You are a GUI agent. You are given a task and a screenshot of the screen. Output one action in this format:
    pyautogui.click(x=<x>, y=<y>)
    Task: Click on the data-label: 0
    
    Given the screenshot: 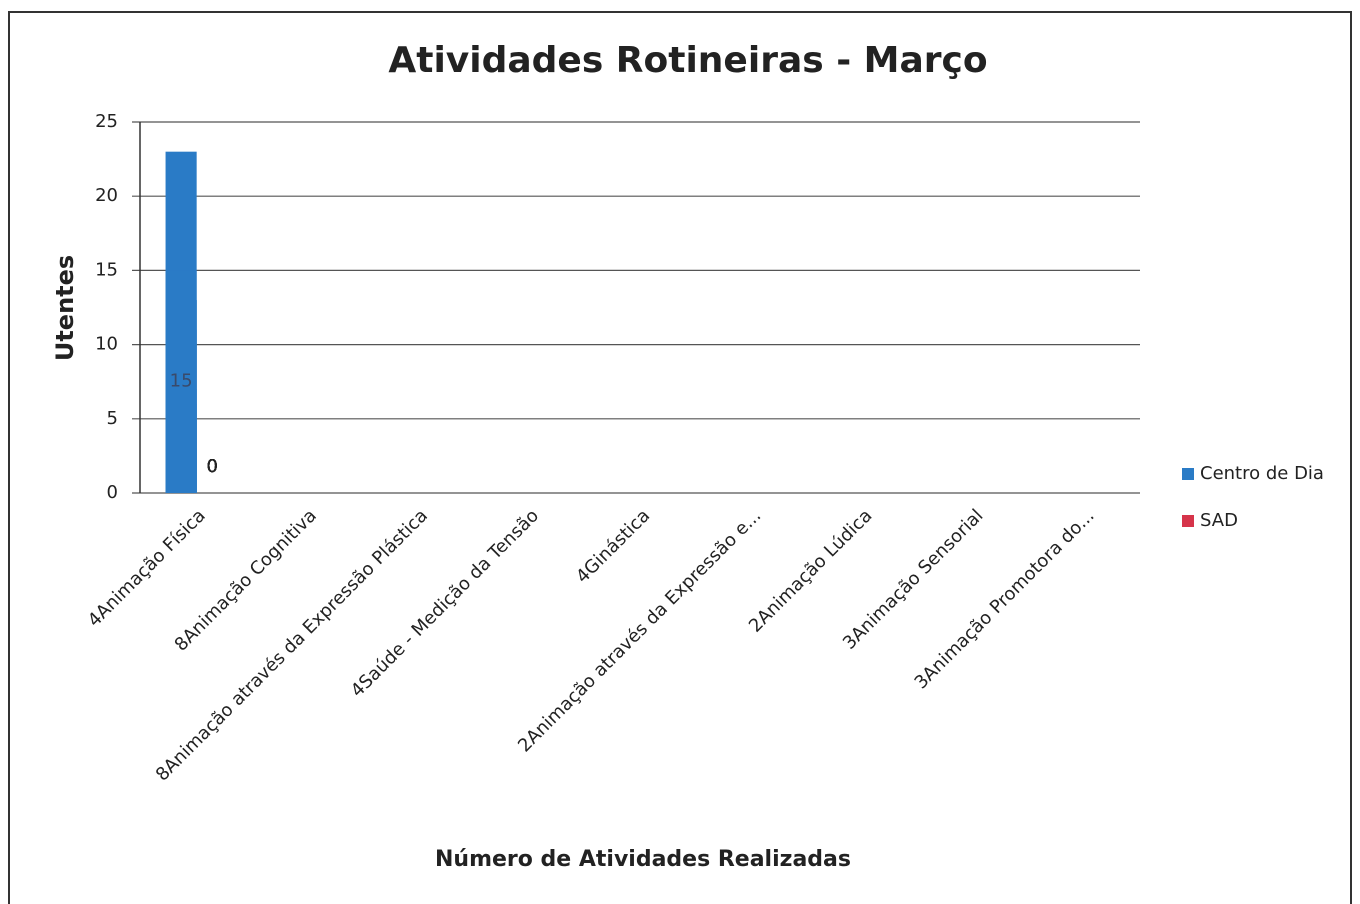 What is the action you would take?
    pyautogui.click(x=211, y=466)
    